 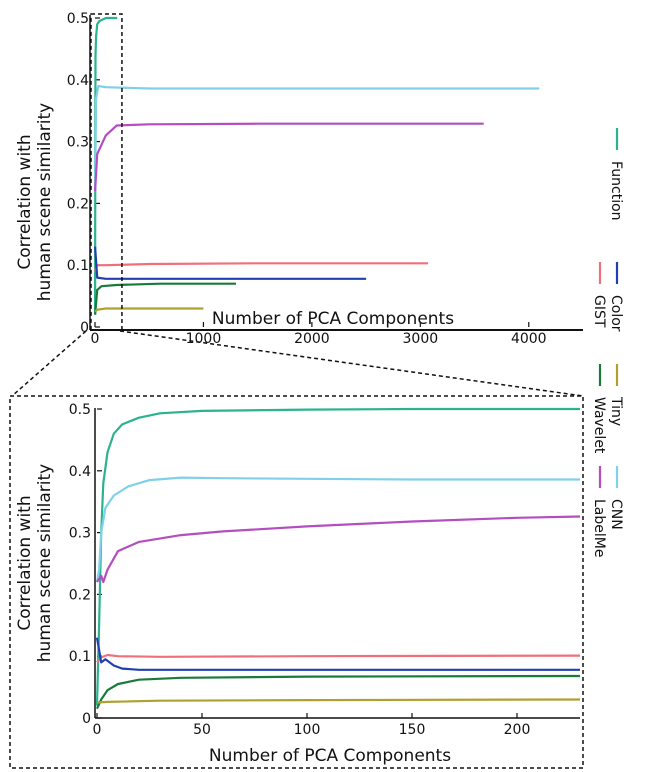 I want to click on bottom-series-labelme, so click(x=338, y=549).